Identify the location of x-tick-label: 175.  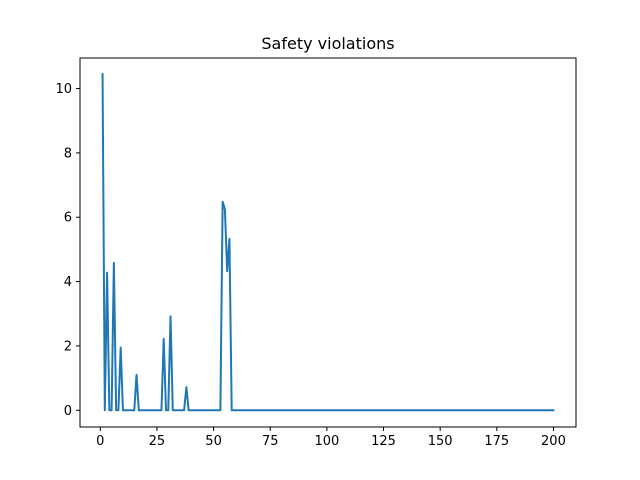
(496, 441).